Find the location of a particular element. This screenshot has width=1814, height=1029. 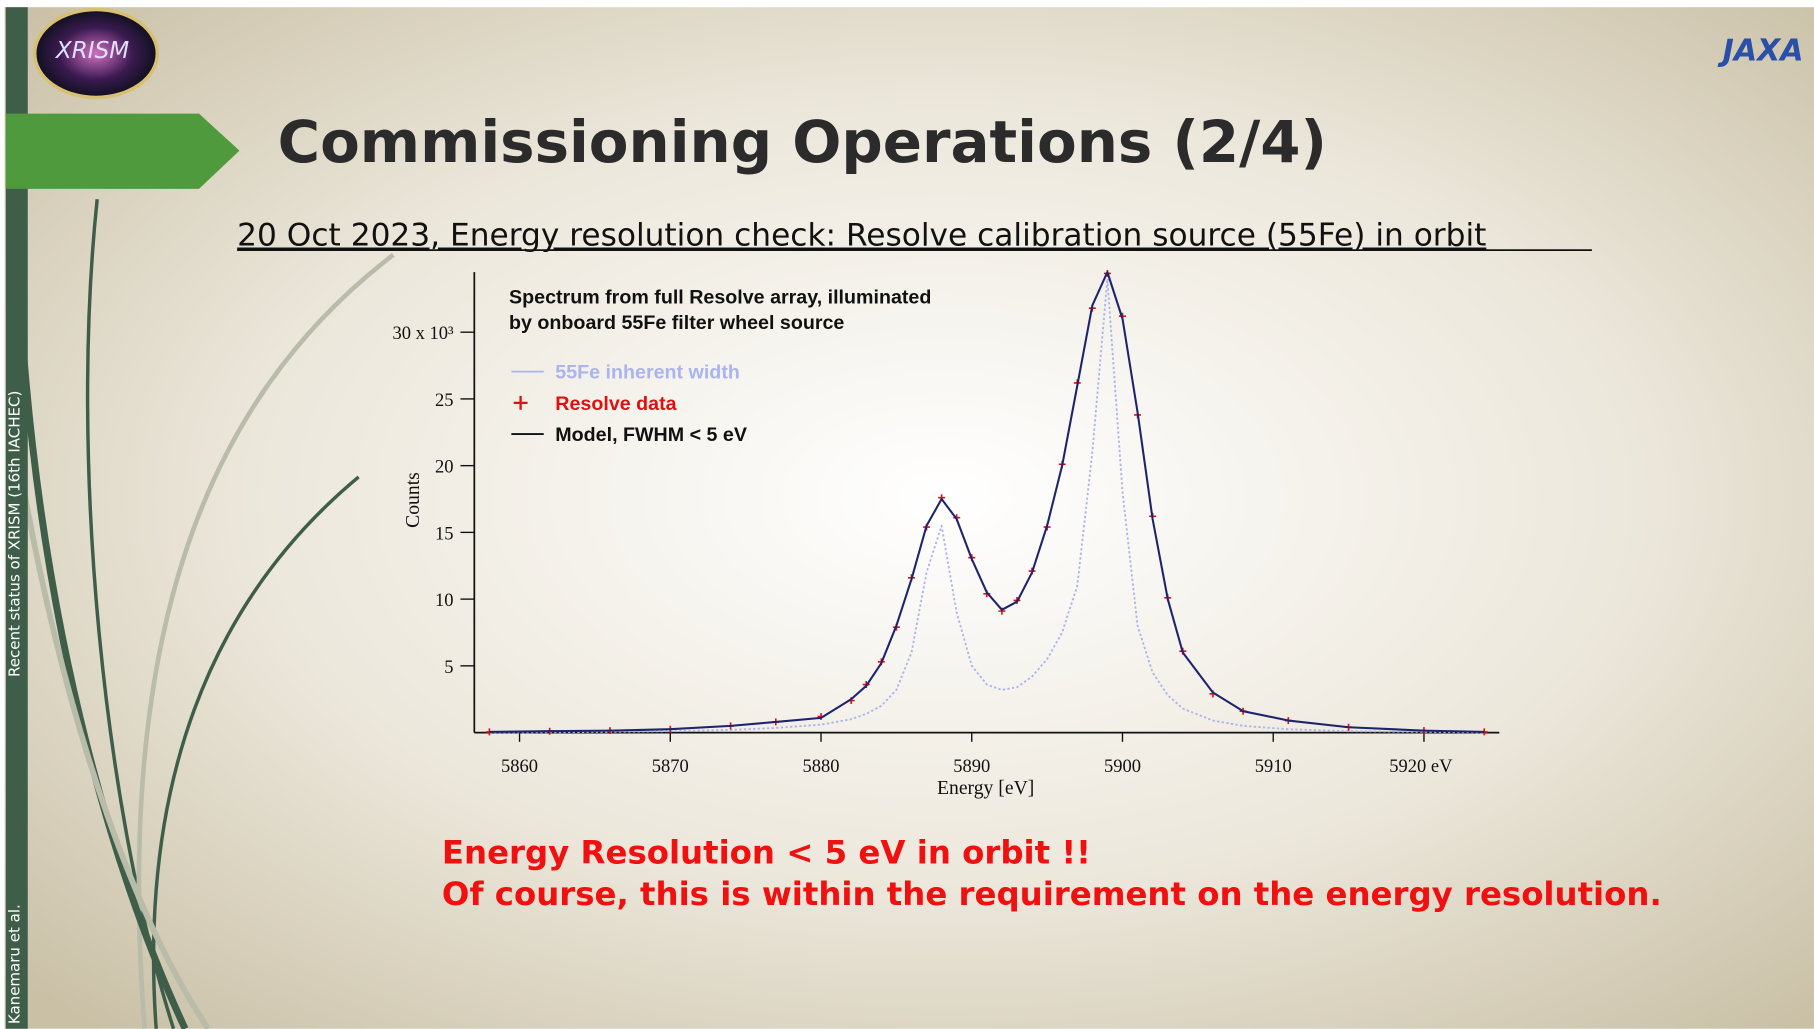

y-tick-label: 20 is located at coordinates (444, 468).